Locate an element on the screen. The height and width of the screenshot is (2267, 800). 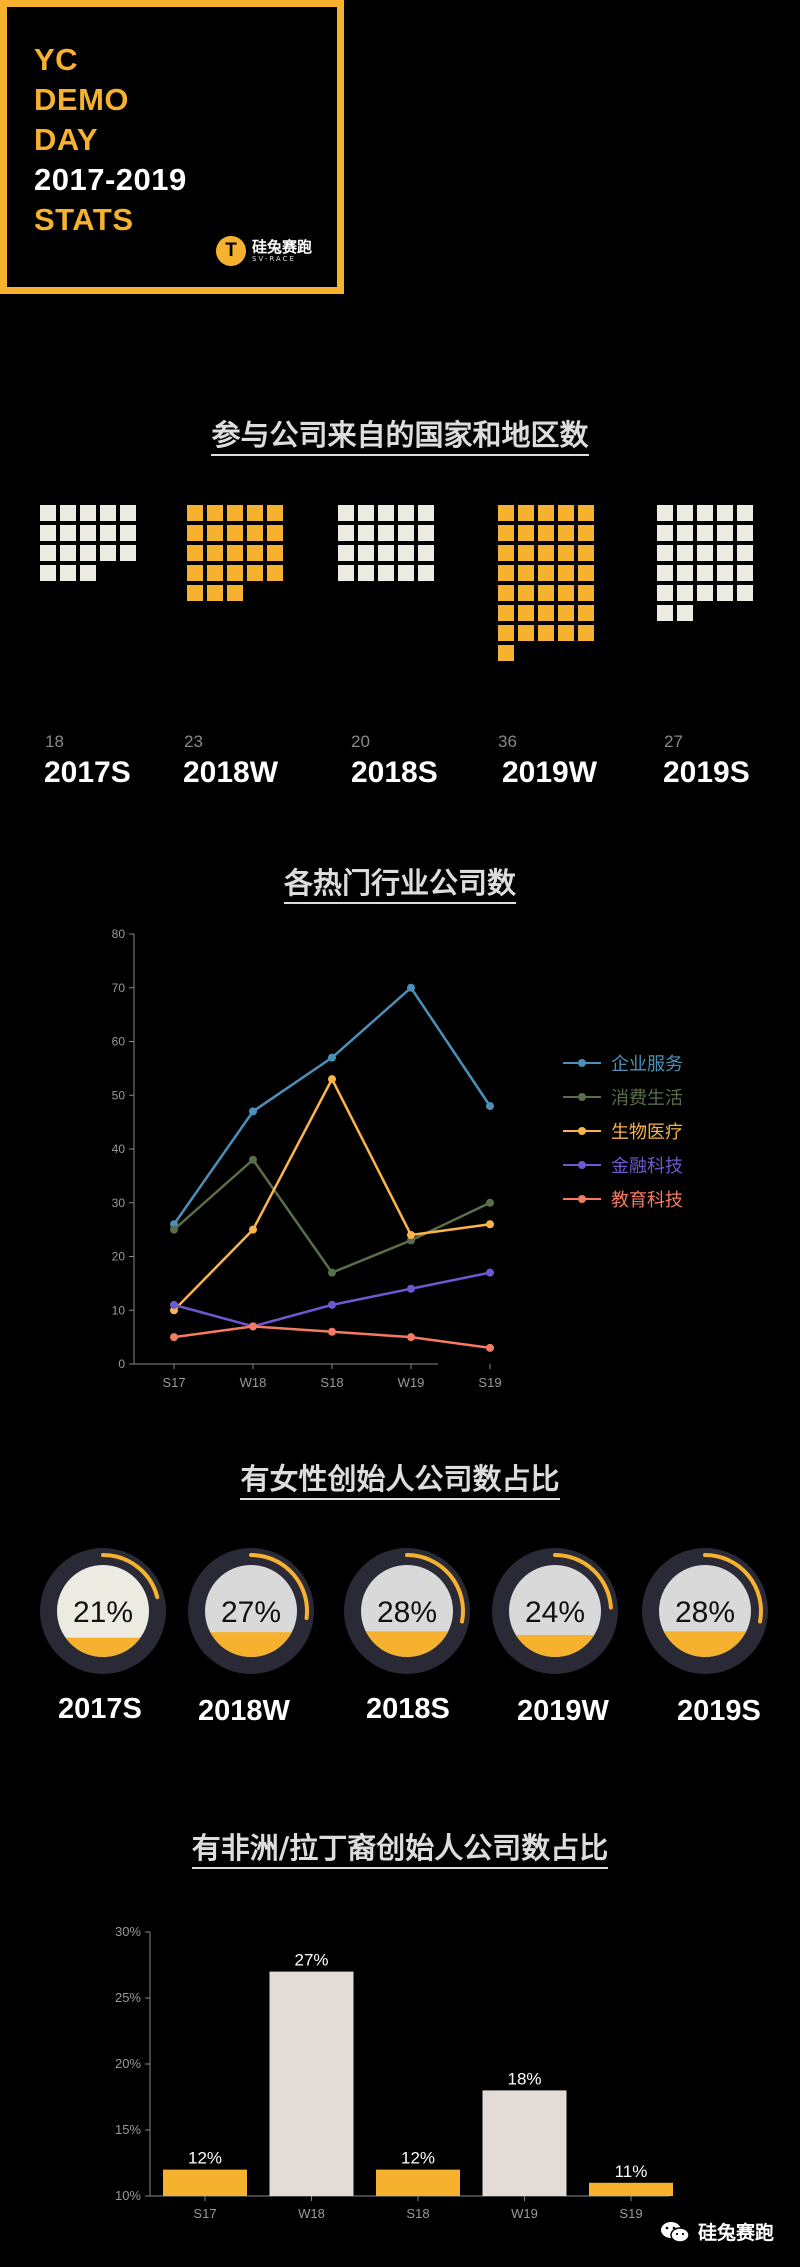
waffle-label: 2019W is located at coordinates (550, 772).